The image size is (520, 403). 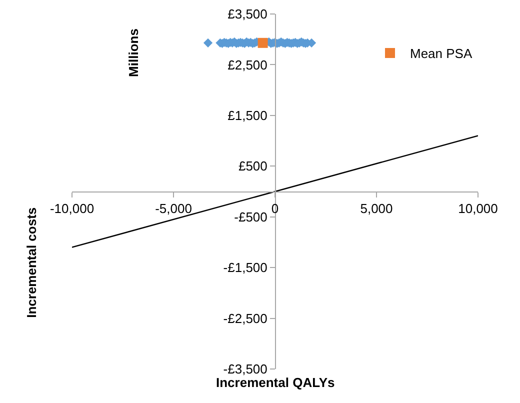 I want to click on y-tick-label: -£3,500, so click(x=245, y=369).